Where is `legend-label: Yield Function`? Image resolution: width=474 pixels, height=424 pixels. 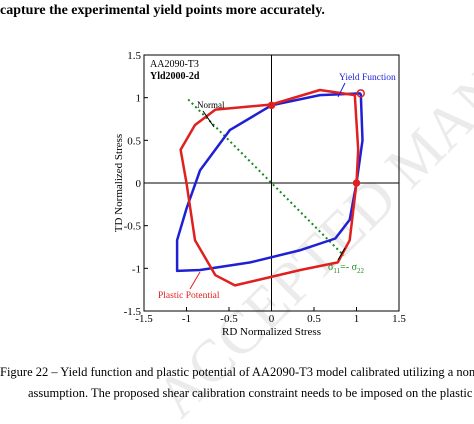
legend-label: Yield Function is located at coordinates (367, 78).